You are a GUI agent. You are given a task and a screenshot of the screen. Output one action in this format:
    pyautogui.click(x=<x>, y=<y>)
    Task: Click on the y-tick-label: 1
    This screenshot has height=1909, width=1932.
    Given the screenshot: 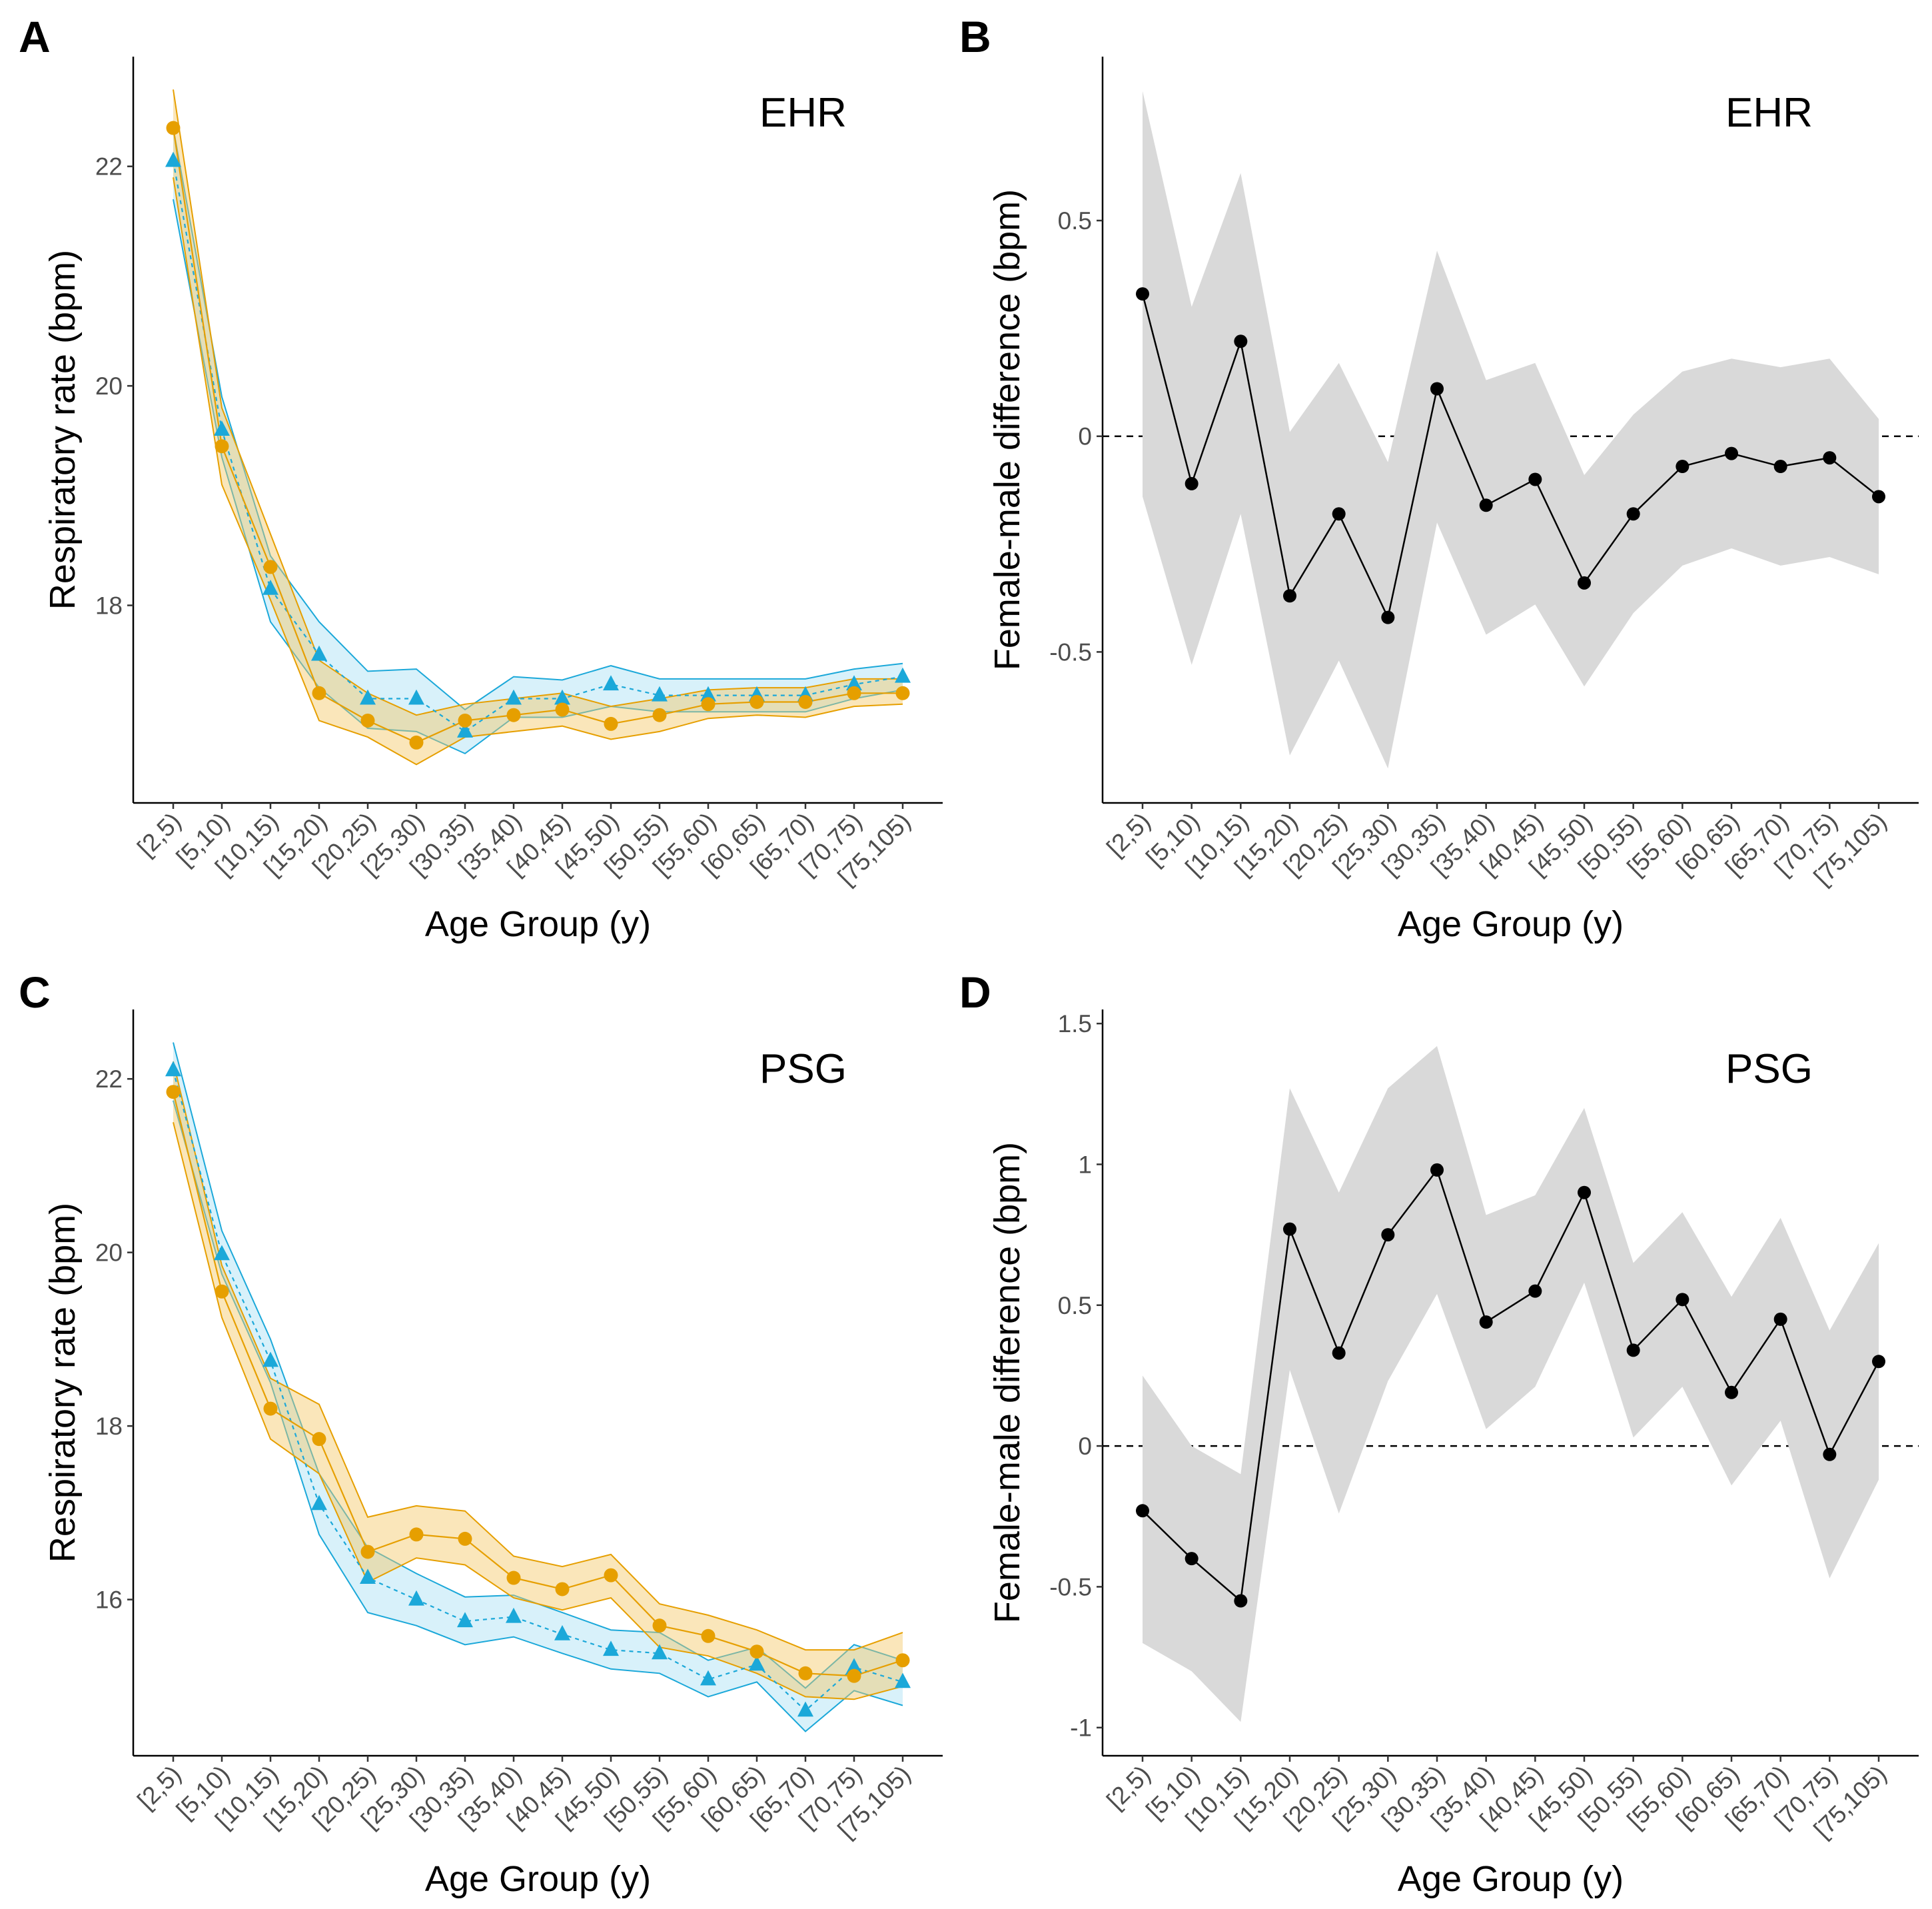 What is the action you would take?
    pyautogui.click(x=1085, y=1164)
    